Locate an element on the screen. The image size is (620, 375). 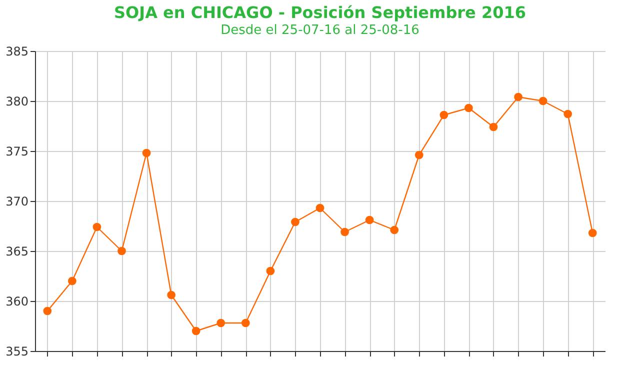
y-tick-label: 385 is located at coordinates (17, 51).